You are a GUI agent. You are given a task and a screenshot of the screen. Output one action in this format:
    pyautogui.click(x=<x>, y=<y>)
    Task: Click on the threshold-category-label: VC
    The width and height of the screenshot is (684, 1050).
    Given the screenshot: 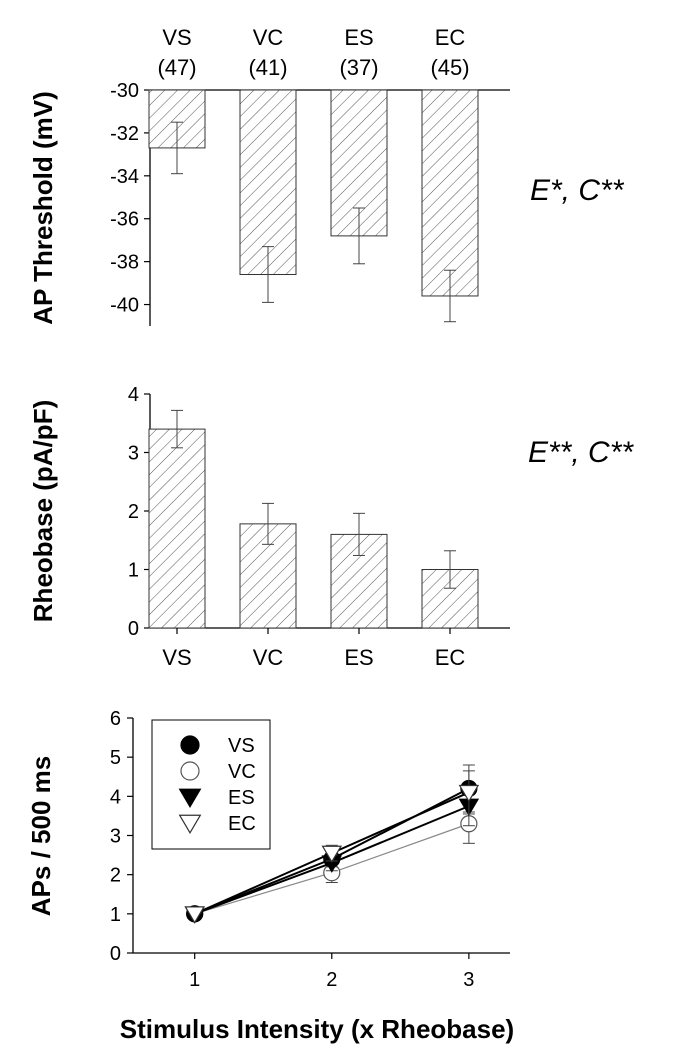 What is the action you would take?
    pyautogui.click(x=268, y=37)
    